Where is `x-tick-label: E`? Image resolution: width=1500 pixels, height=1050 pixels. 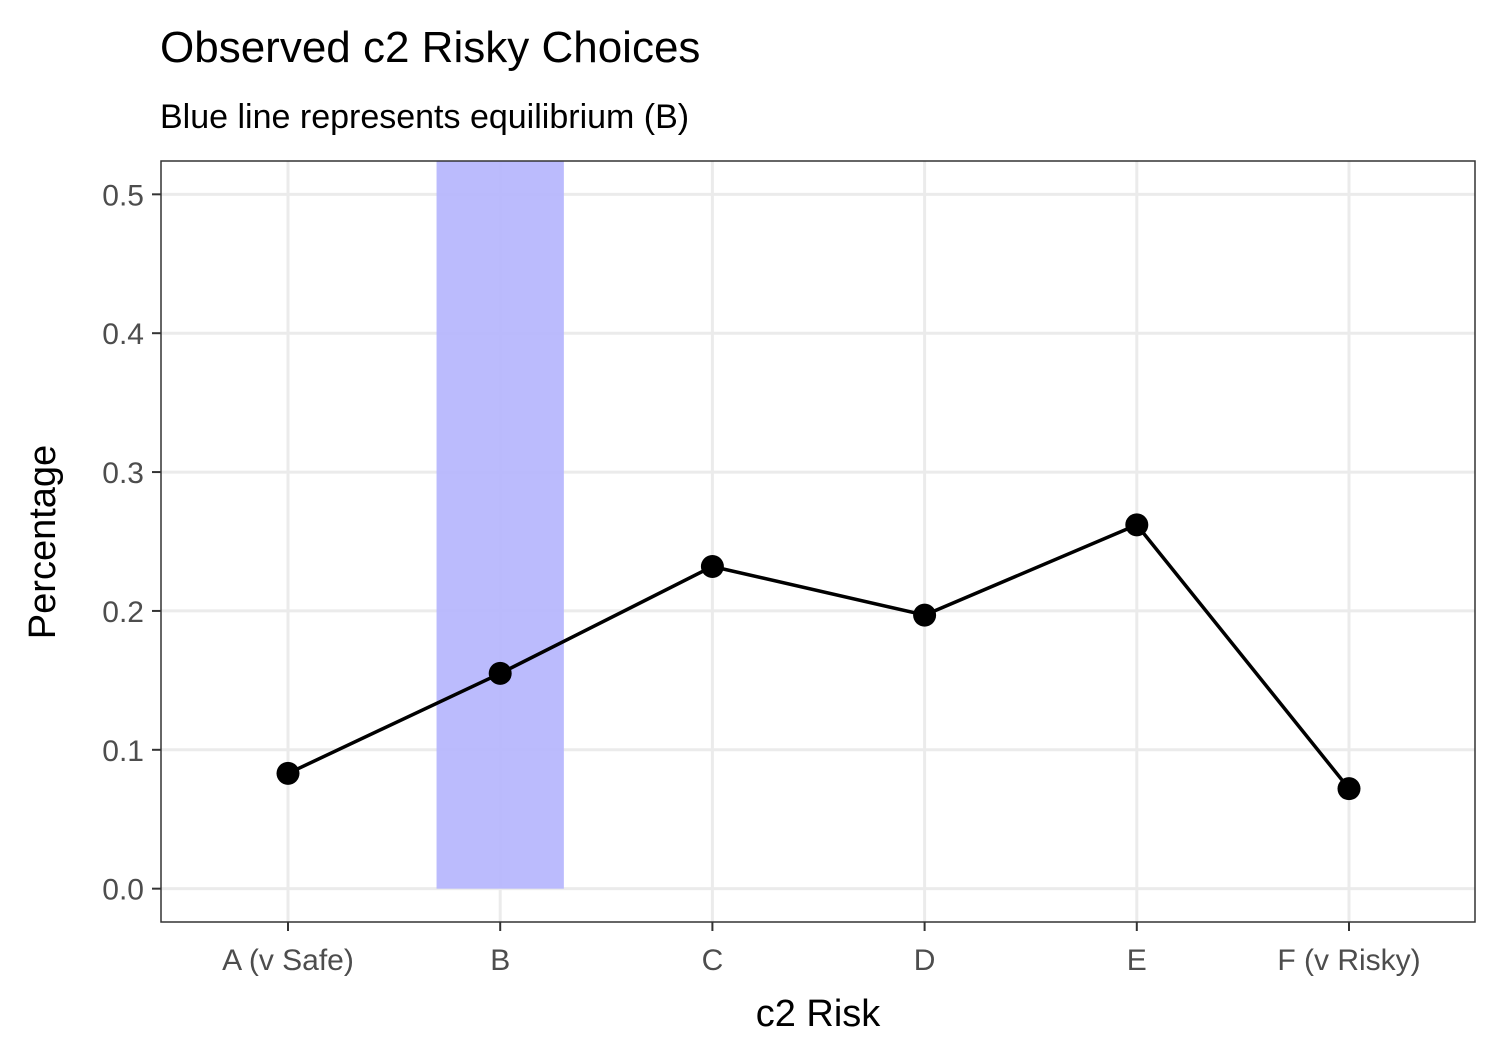 x-tick-label: E is located at coordinates (1137, 960).